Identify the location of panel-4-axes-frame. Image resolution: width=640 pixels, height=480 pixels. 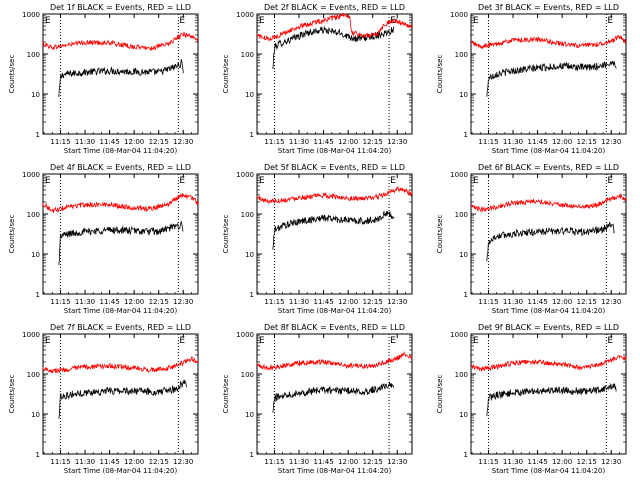
(120, 234).